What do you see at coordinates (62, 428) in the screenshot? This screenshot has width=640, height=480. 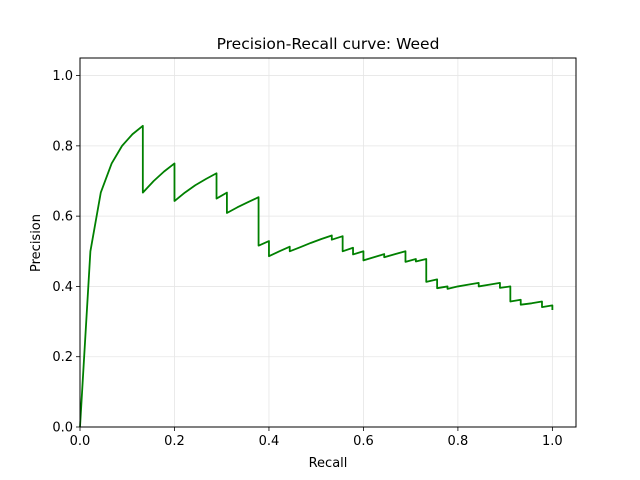 I see `y-tick-label: 0.0` at bounding box center [62, 428].